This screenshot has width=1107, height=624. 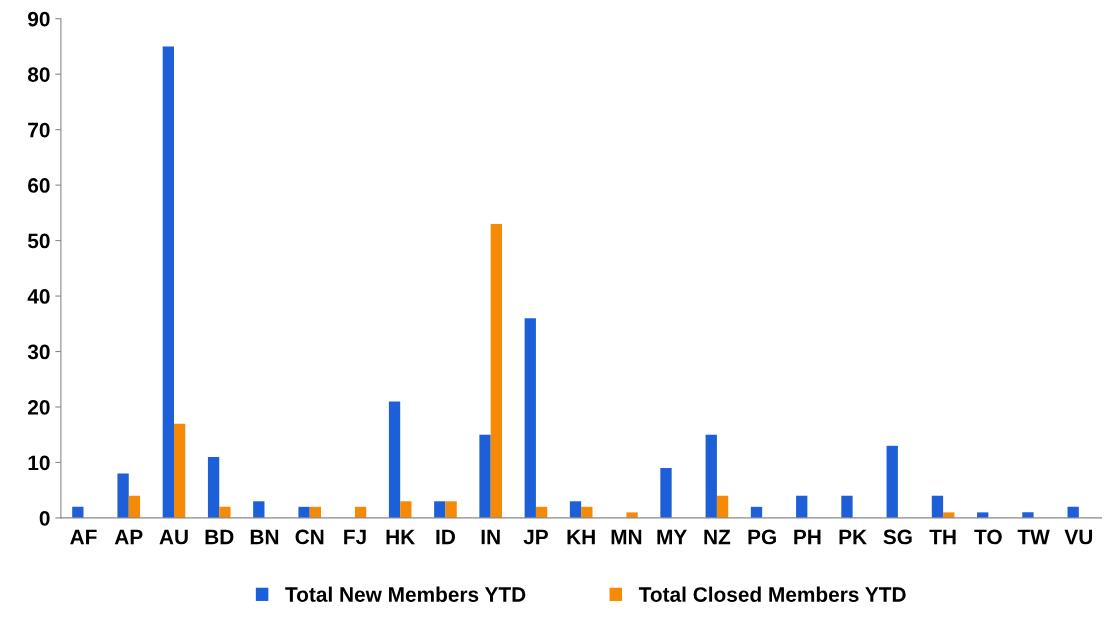 What do you see at coordinates (173, 537) in the screenshot?
I see `x-tick-label: AU` at bounding box center [173, 537].